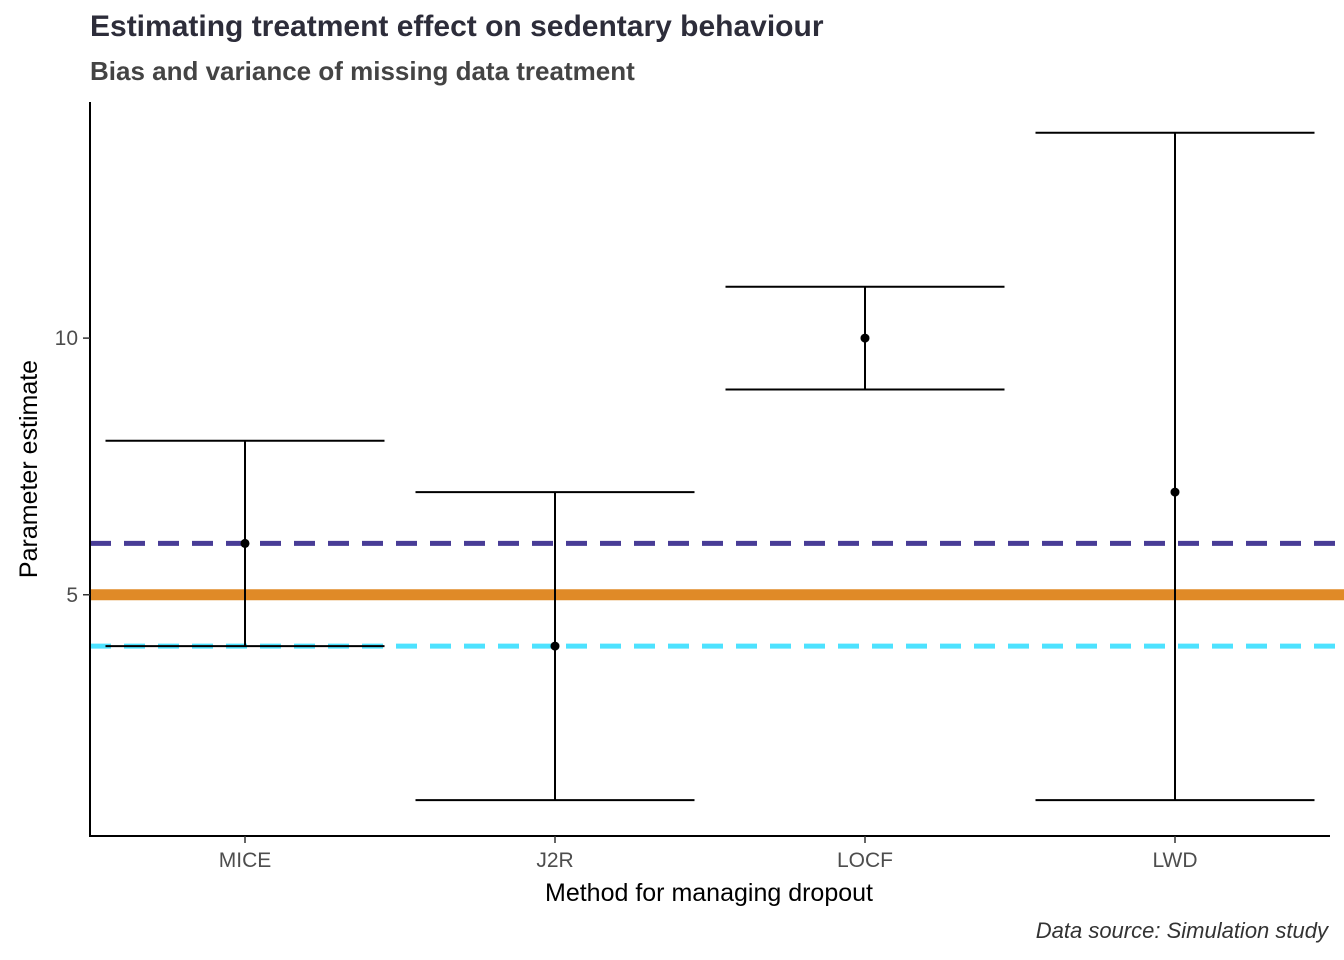  Describe the element at coordinates (555, 646) in the screenshot. I see `estimate-point-j2r` at that location.